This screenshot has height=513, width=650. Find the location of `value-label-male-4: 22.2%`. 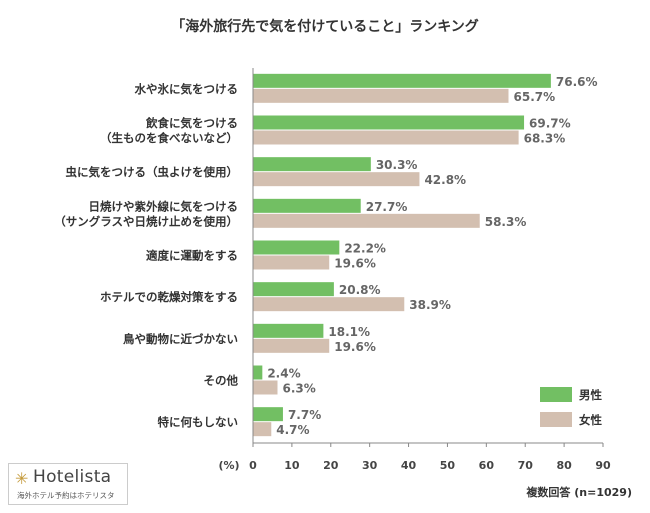

value-label-male-4: 22.2% is located at coordinates (365, 249).